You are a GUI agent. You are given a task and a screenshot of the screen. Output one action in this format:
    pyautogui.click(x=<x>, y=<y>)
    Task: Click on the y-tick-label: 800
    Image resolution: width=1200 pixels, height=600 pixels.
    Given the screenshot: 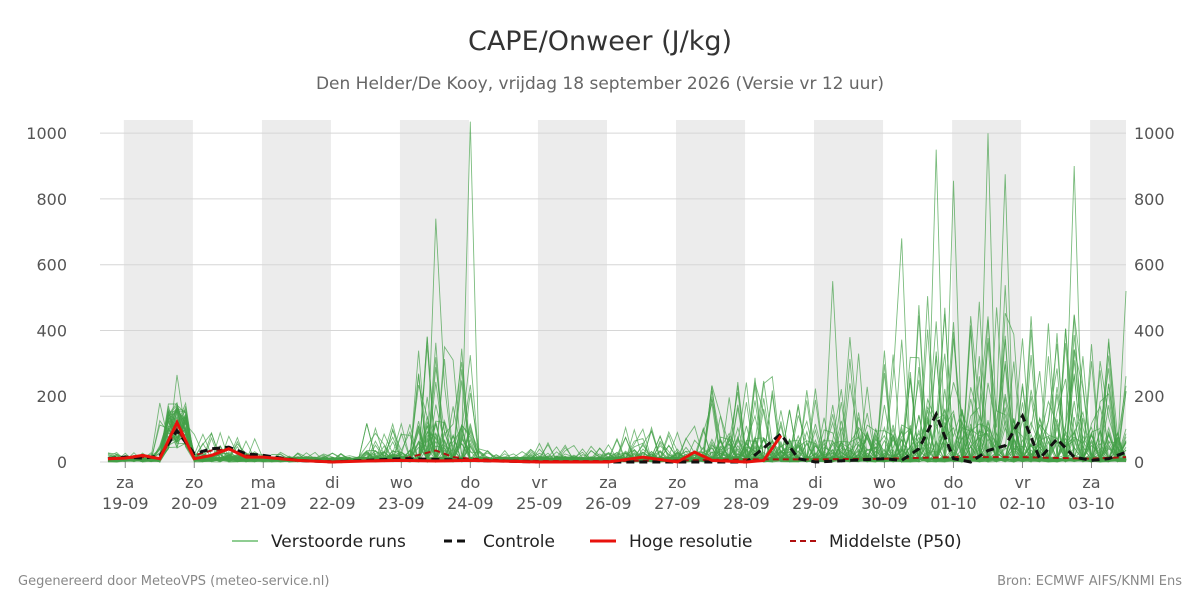 What is the action you would take?
    pyautogui.click(x=51, y=199)
    